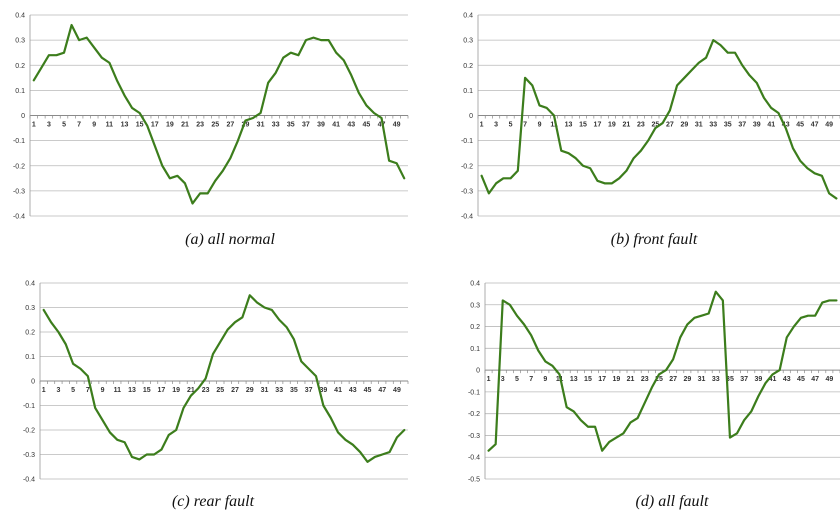 The image size is (840, 519). Describe the element at coordinates (230, 239) in the screenshot. I see `chart-caption-a: (a) all normal` at that location.